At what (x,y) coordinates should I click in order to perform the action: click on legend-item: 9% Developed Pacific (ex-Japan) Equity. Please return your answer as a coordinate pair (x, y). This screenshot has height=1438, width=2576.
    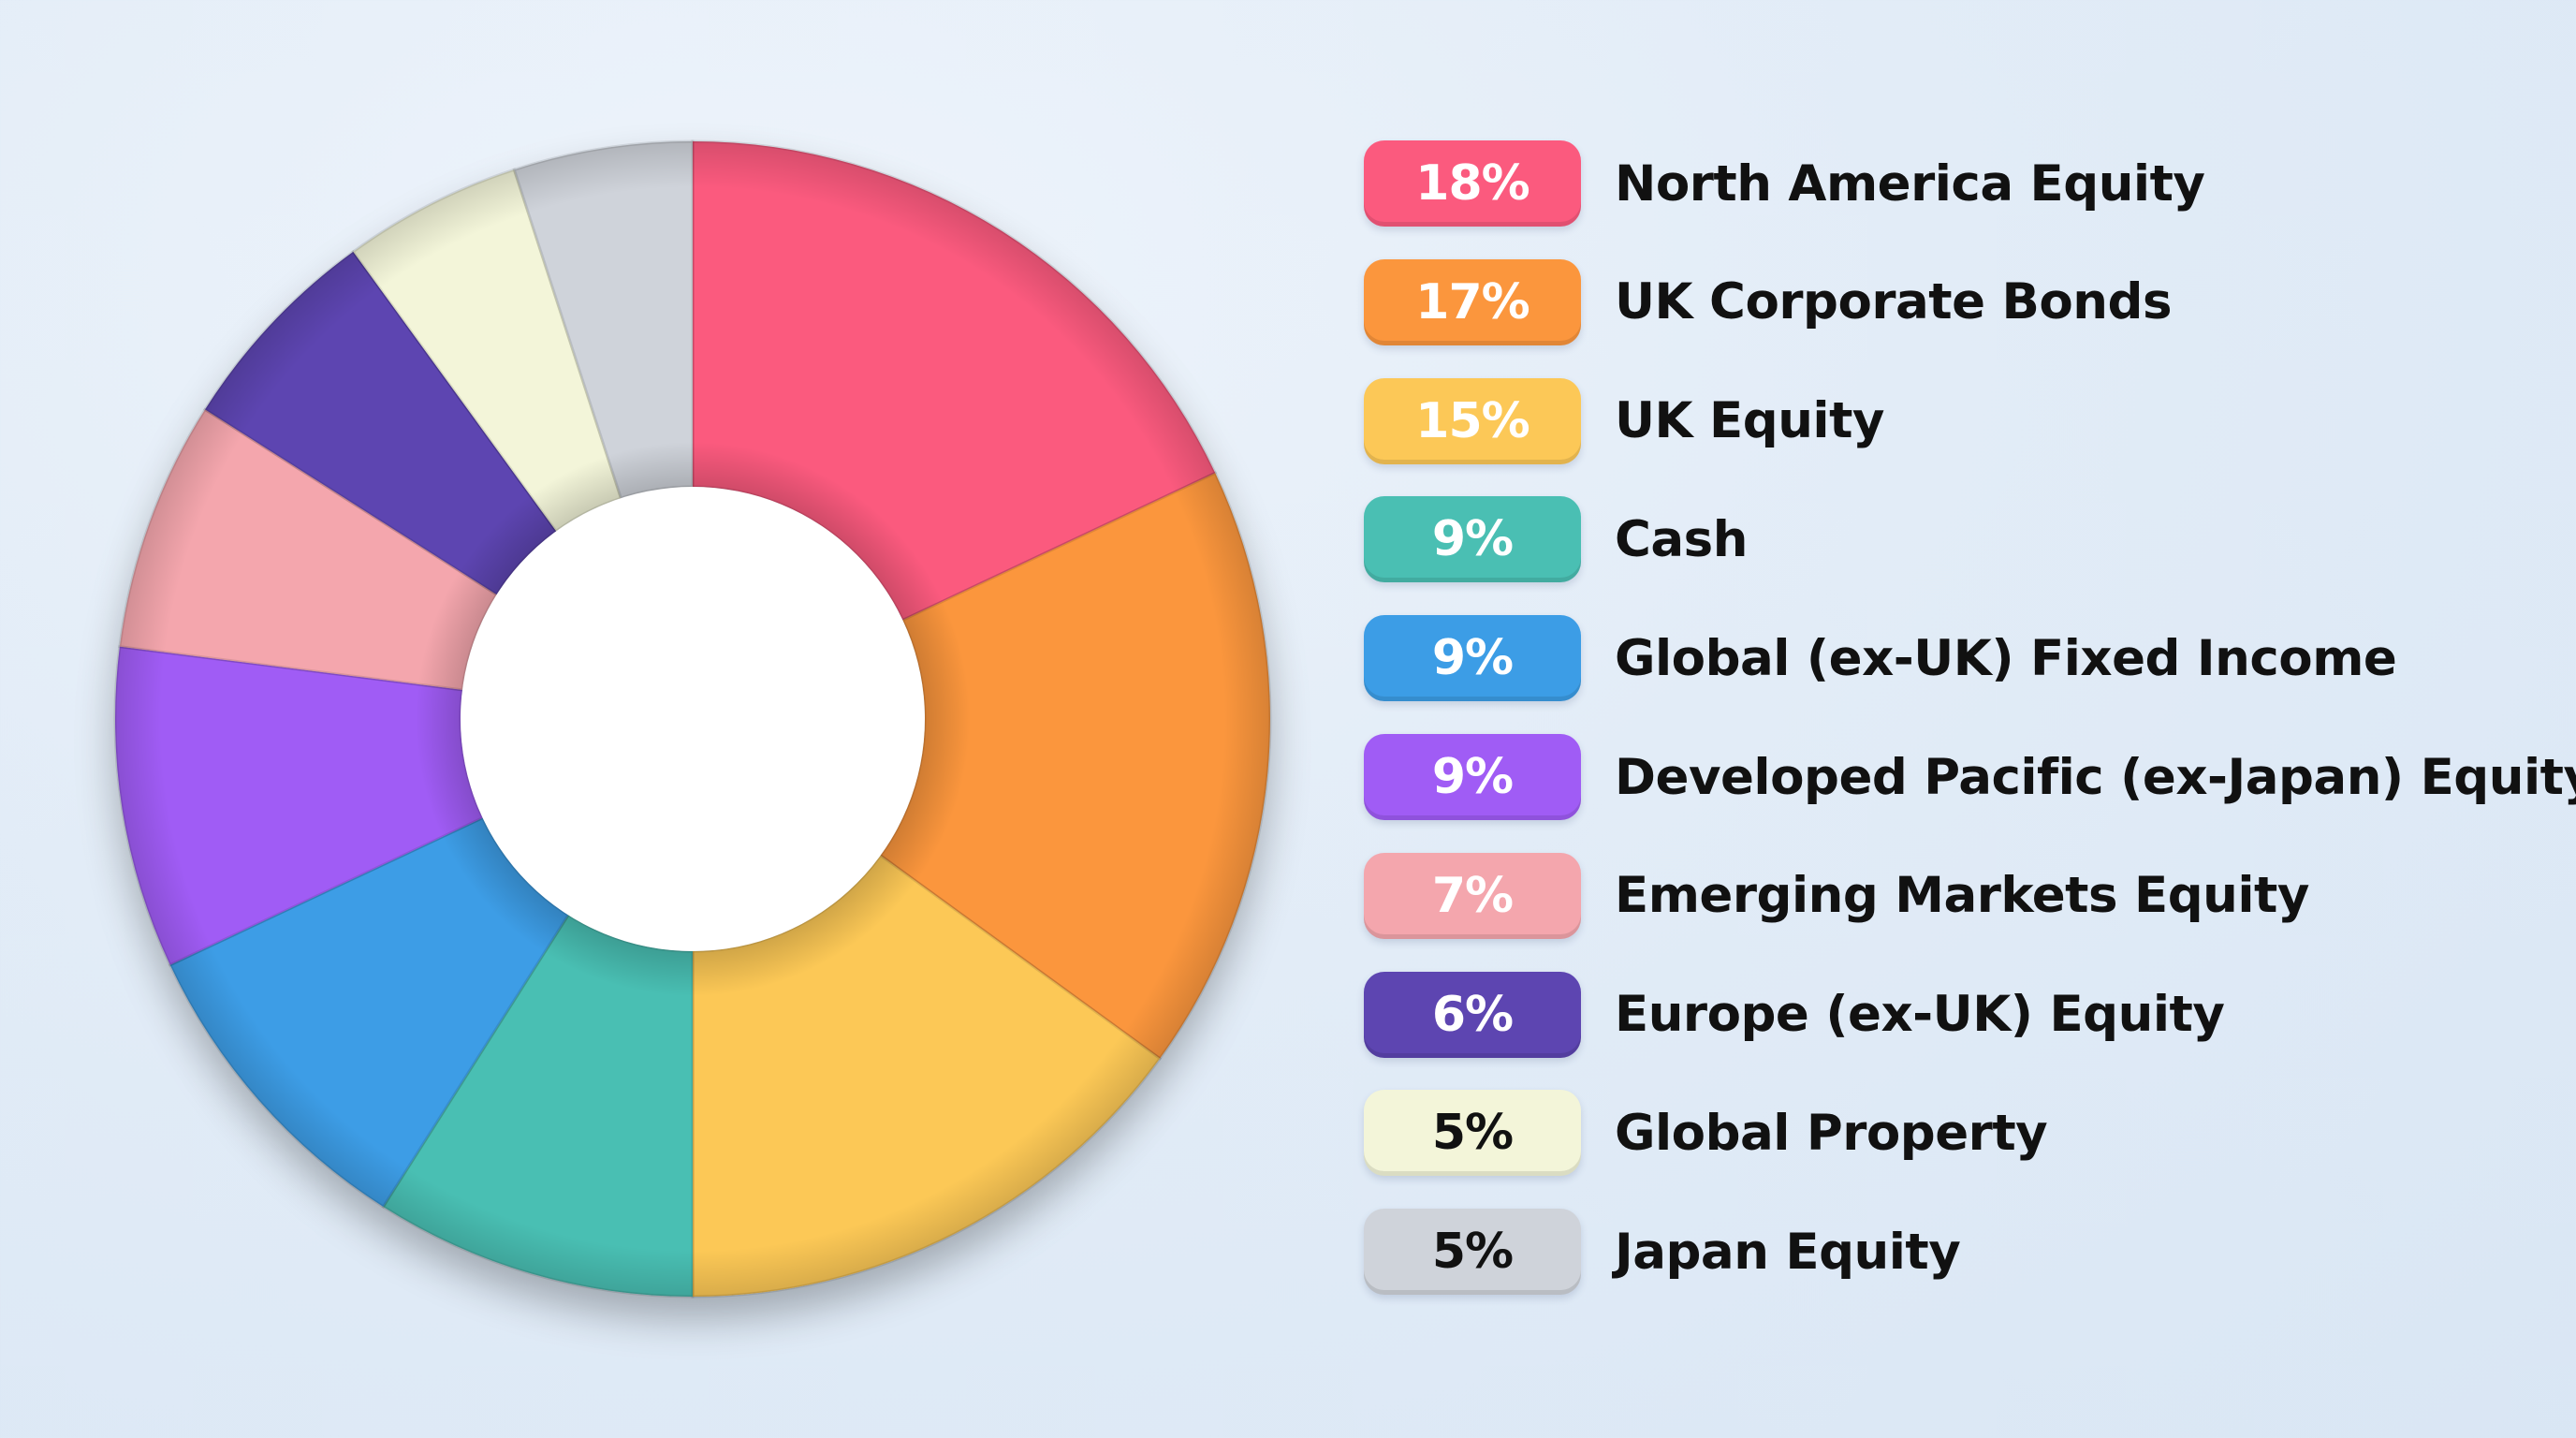
    Looking at the image, I should click on (1970, 777).